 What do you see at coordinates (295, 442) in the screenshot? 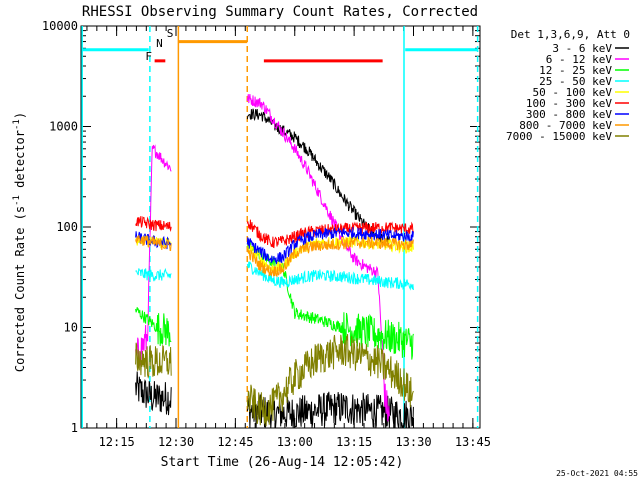
I see `x-tick-label: 13:00` at bounding box center [295, 442].